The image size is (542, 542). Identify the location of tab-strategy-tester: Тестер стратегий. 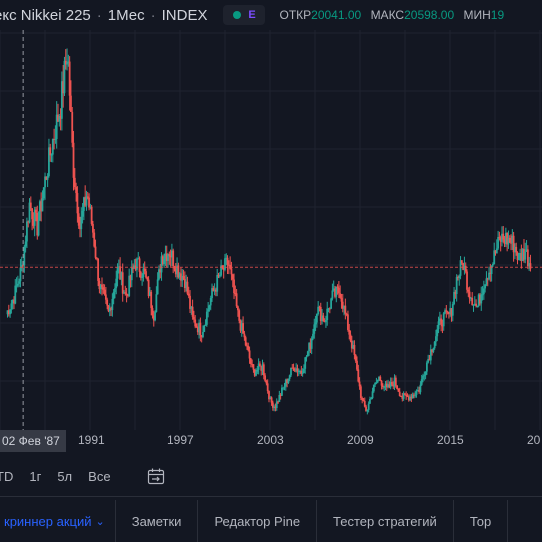
(385, 521).